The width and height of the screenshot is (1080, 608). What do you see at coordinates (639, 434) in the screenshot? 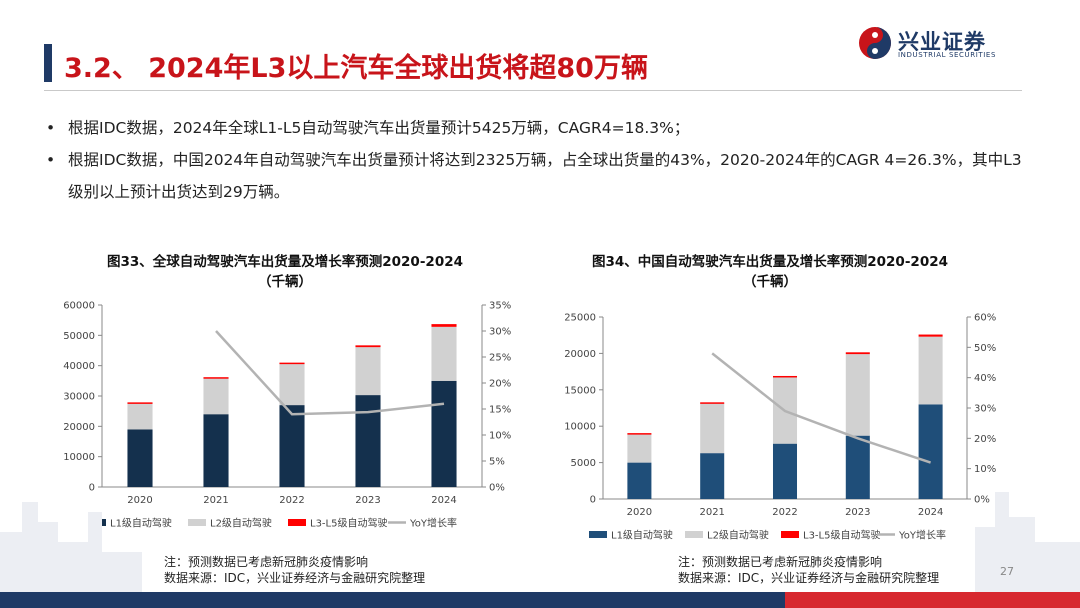
I see `bar-l3l5-2020` at bounding box center [639, 434].